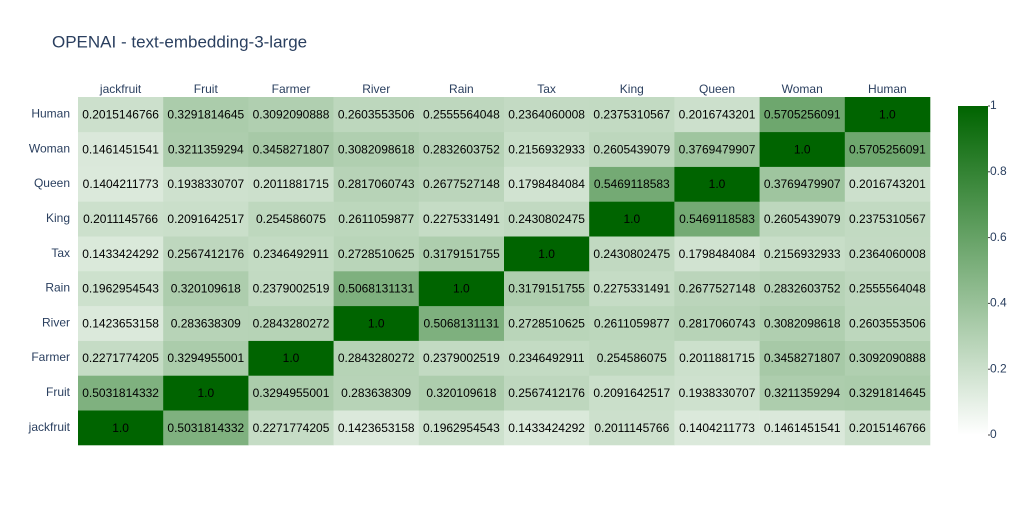  Describe the element at coordinates (887, 89) in the screenshot. I see `x-tick-label: Human` at that location.